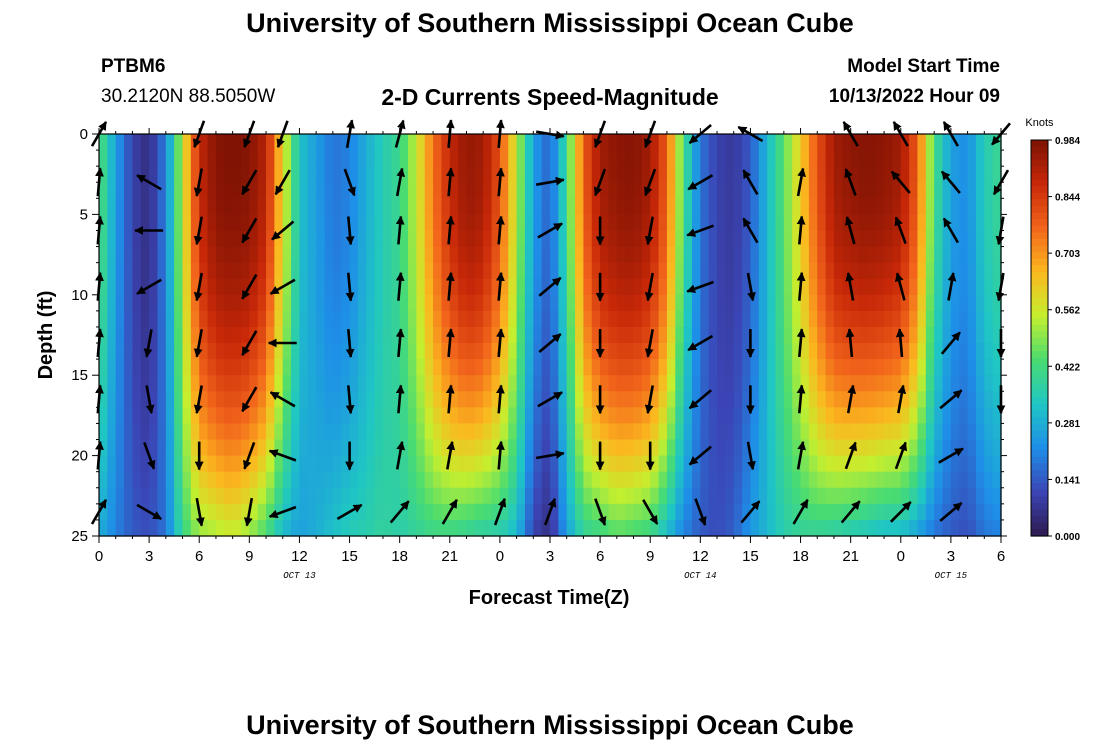  I want to click on date-label: OCT 15, so click(951, 576).